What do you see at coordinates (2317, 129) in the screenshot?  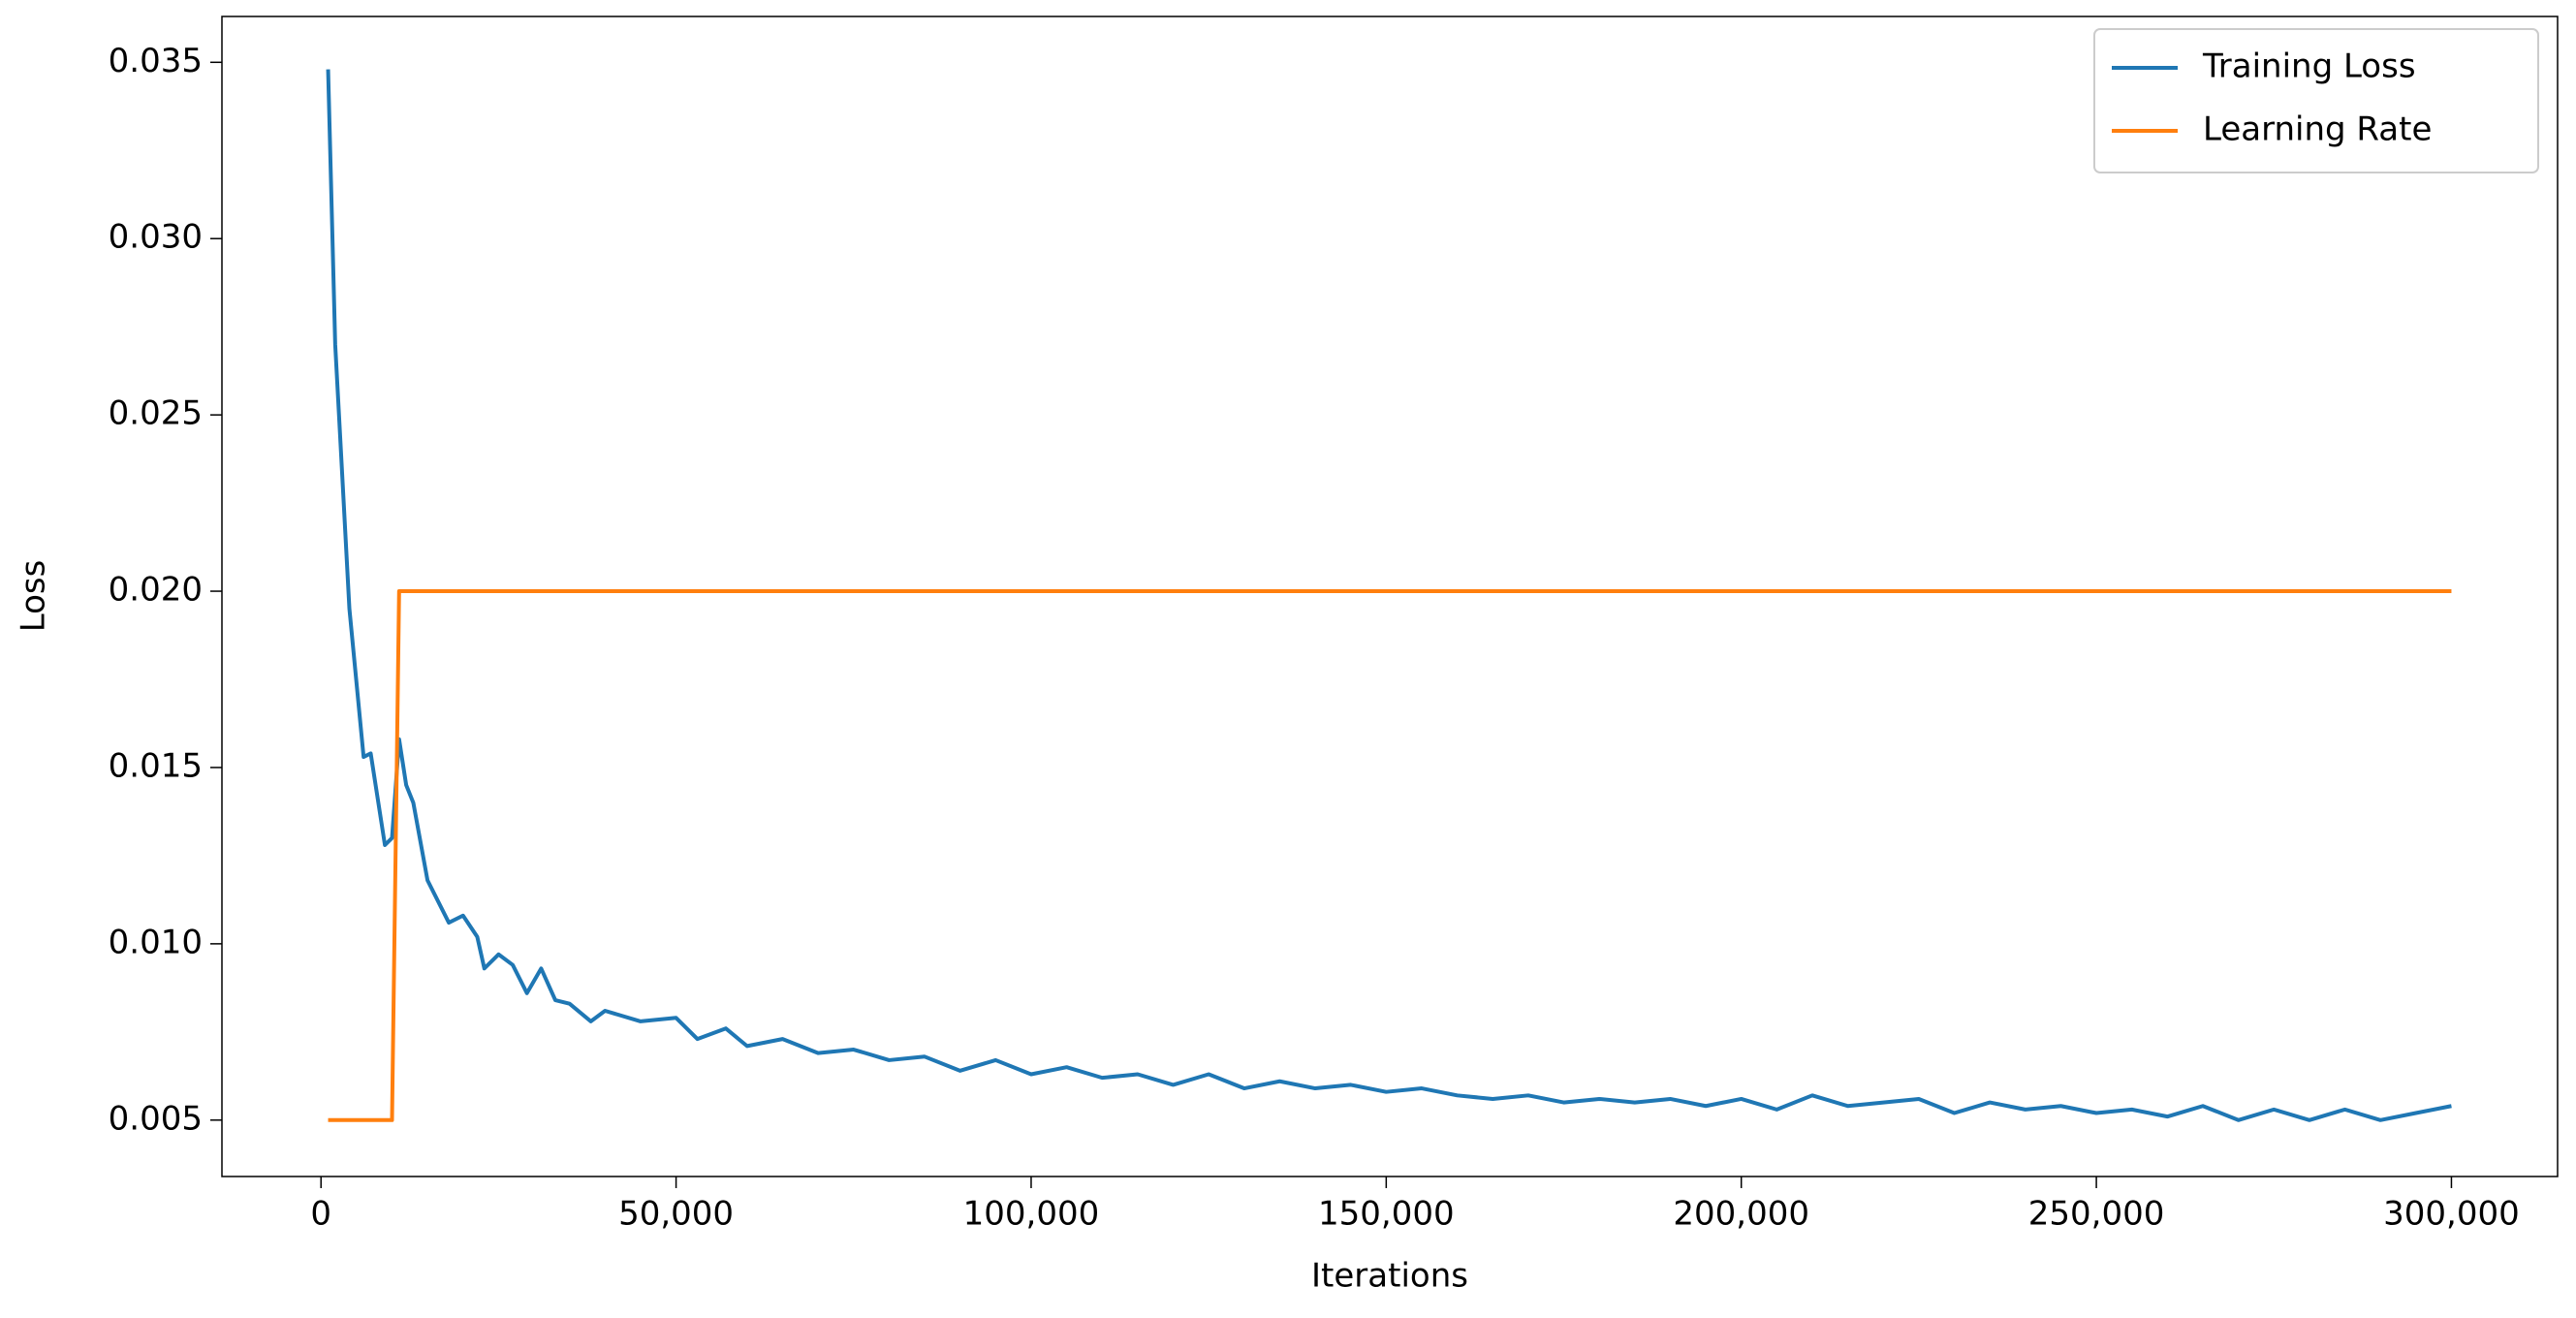 I see `legend-label: Learning Rate` at bounding box center [2317, 129].